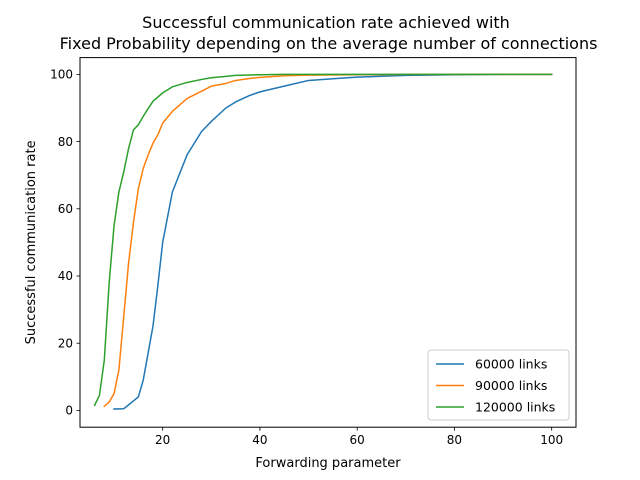 The width and height of the screenshot is (640, 480). What do you see at coordinates (328, 463) in the screenshot?
I see `x-axis-label: Forwarding parameter` at bounding box center [328, 463].